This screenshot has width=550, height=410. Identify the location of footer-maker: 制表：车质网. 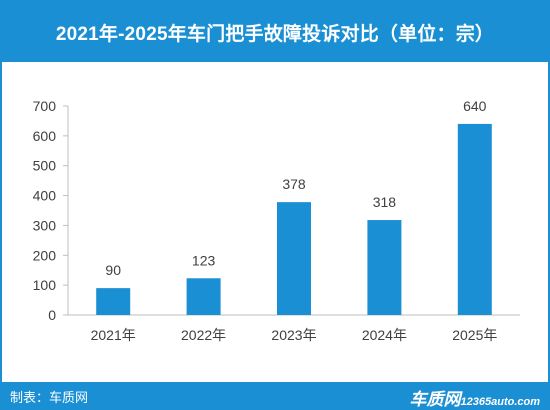
(49, 397).